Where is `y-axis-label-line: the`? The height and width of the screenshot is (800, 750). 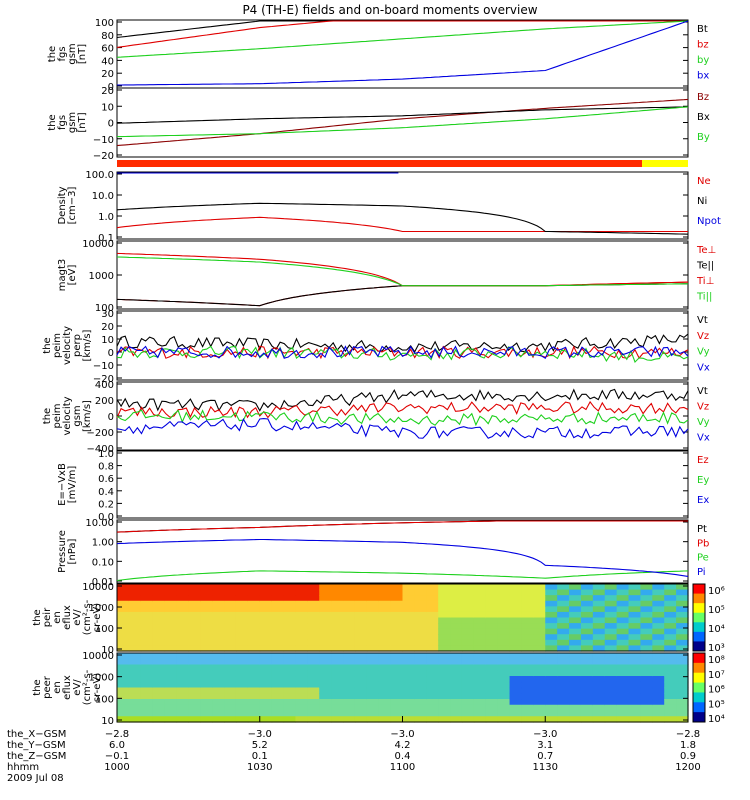 y-axis-label-line: the is located at coordinates (37, 617).